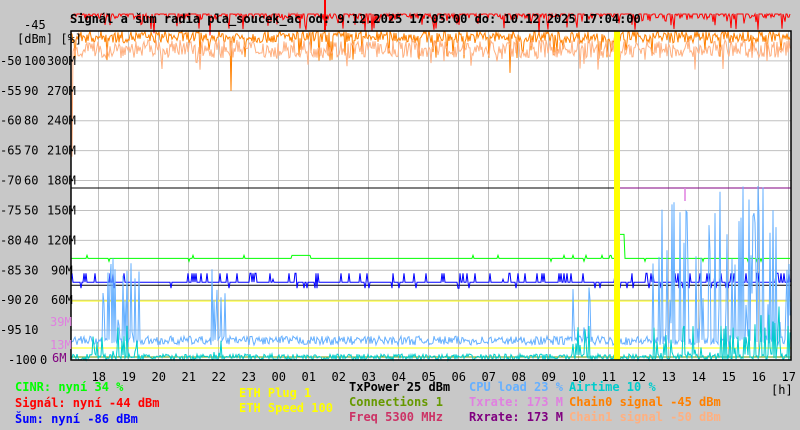  I want to click on x-tick-label: 22, so click(219, 377).